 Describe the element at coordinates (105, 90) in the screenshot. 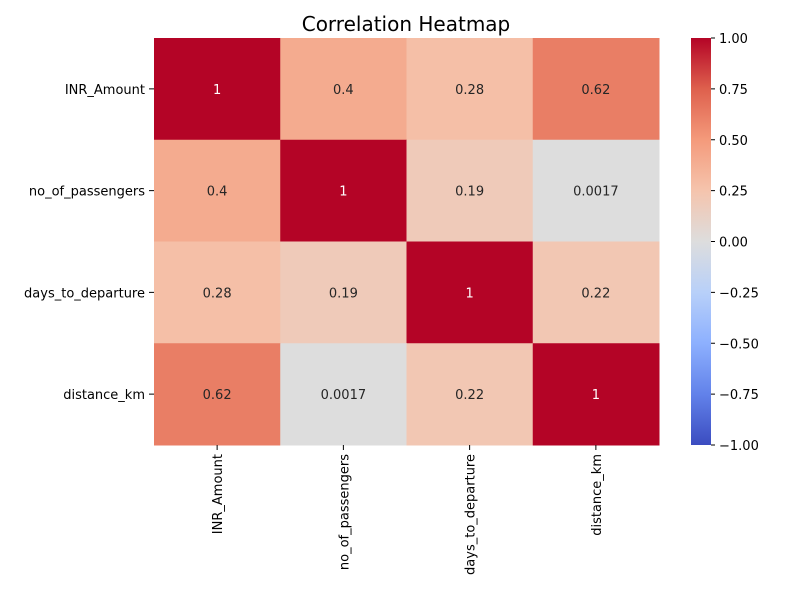

I see `y-tick-label: INR_Amount` at that location.